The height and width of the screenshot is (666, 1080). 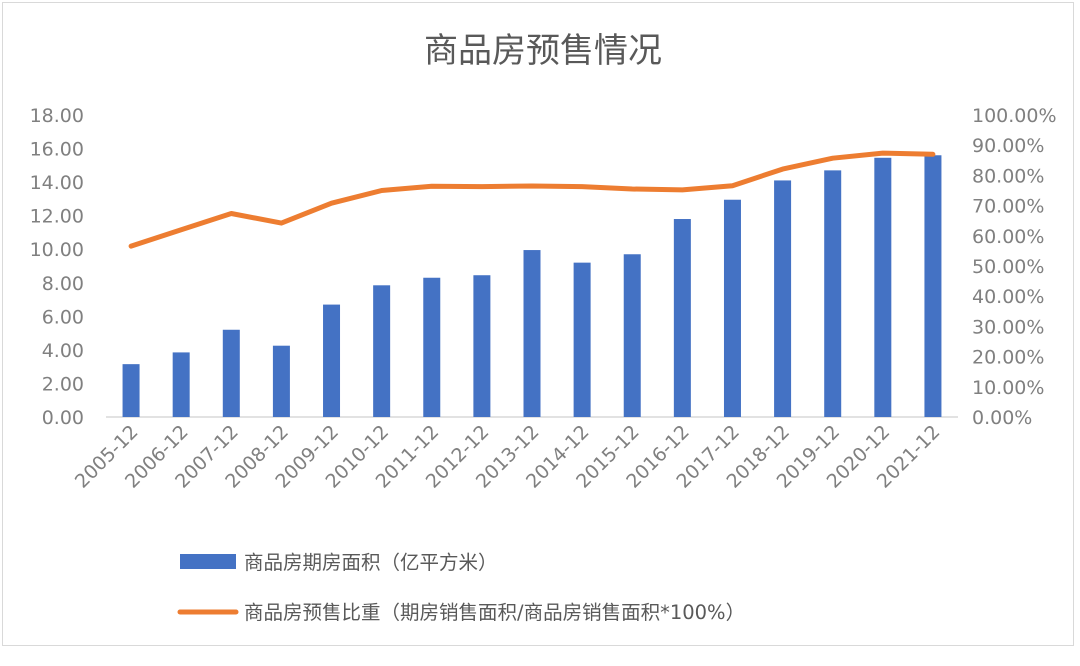 I want to click on left-axis-tick-label: 2.00, so click(x=63, y=384).